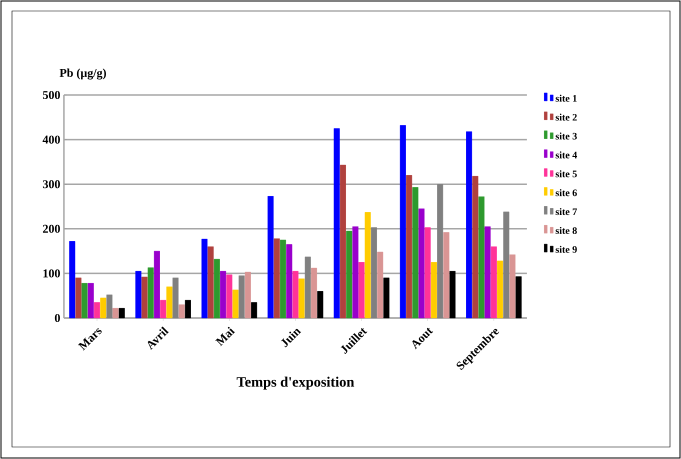 The height and width of the screenshot is (459, 681). What do you see at coordinates (566, 212) in the screenshot?
I see `legend-label: site 7` at bounding box center [566, 212].